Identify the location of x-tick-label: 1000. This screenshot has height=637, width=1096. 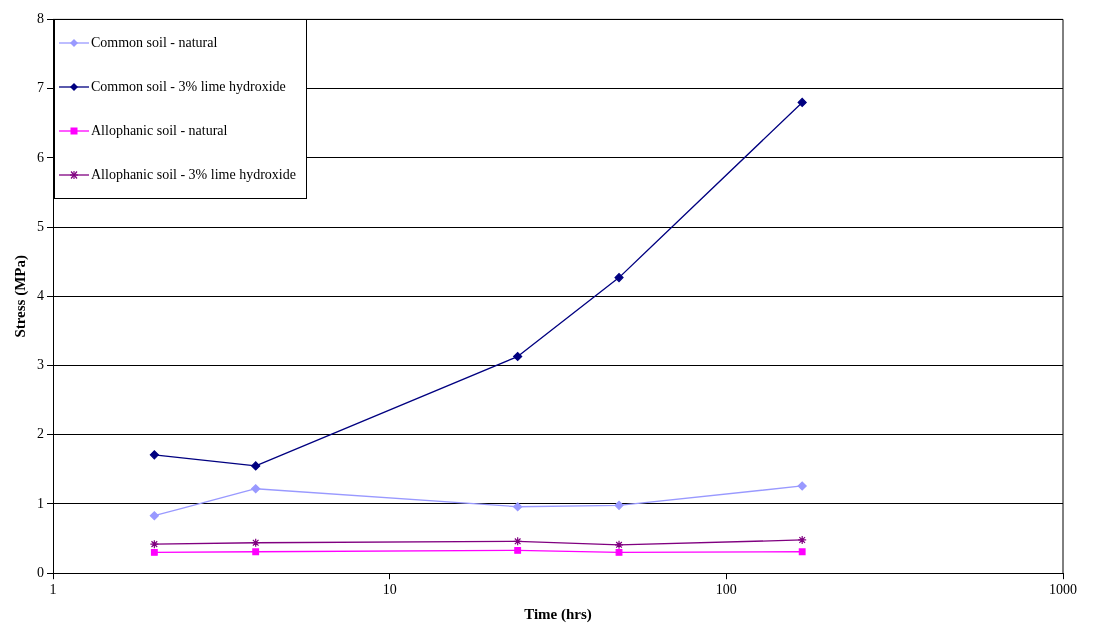
(1063, 590).